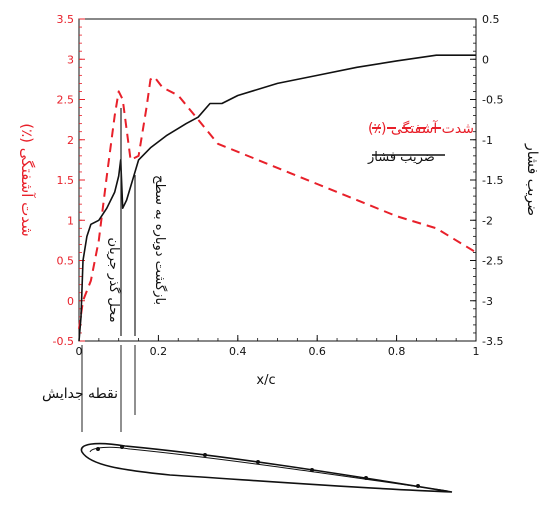  I want to click on right-tick-label: -2.5, so click(492, 261).